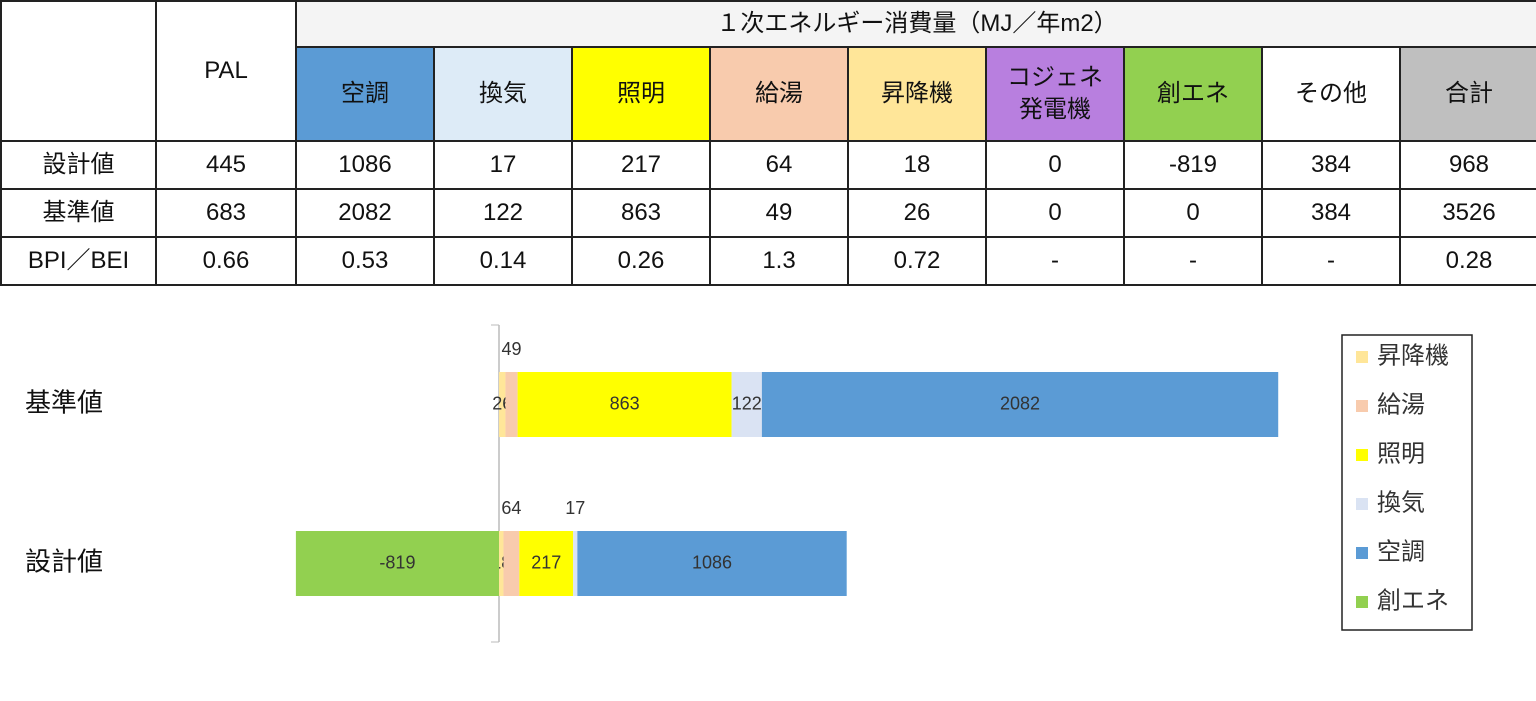 The height and width of the screenshot is (701, 1536). Describe the element at coordinates (779, 94) in the screenshot. I see `column-header: 給湯` at that location.